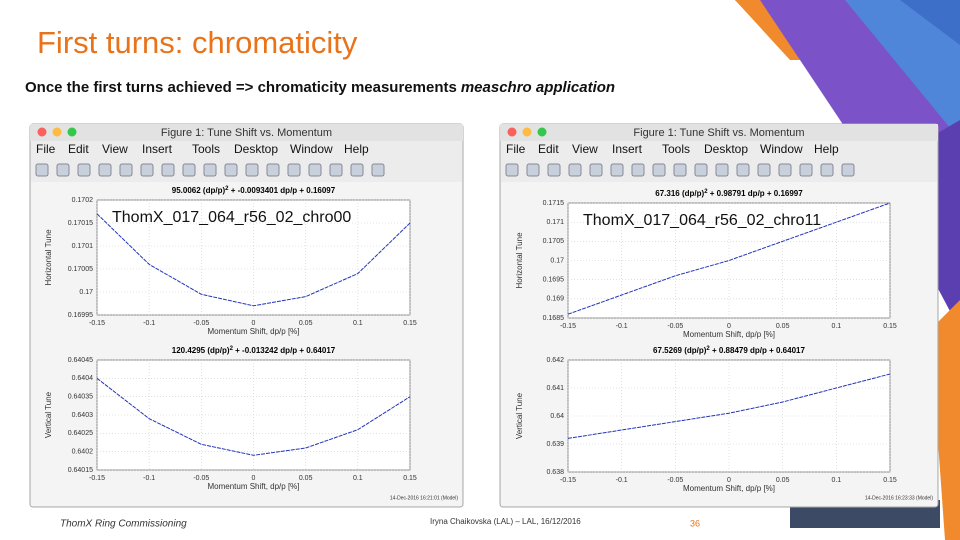 The image size is (960, 540). Describe the element at coordinates (80, 397) in the screenshot. I see `y-tick-label: 0.64035` at that location.